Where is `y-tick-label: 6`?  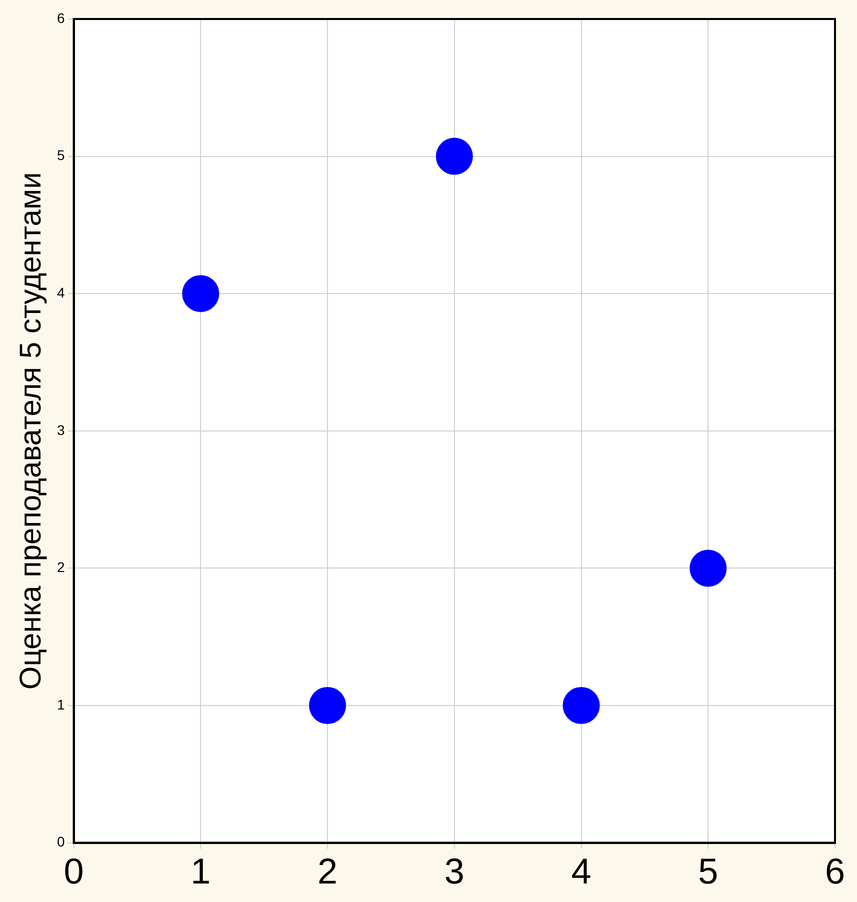
y-tick-label: 6 is located at coordinates (60, 18).